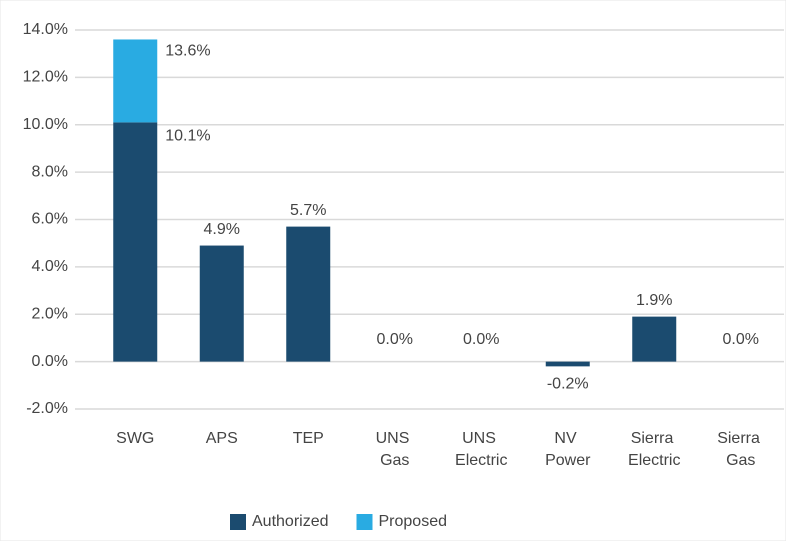 The height and width of the screenshot is (541, 786). I want to click on y-tick-label: 2.0%, so click(50, 313).